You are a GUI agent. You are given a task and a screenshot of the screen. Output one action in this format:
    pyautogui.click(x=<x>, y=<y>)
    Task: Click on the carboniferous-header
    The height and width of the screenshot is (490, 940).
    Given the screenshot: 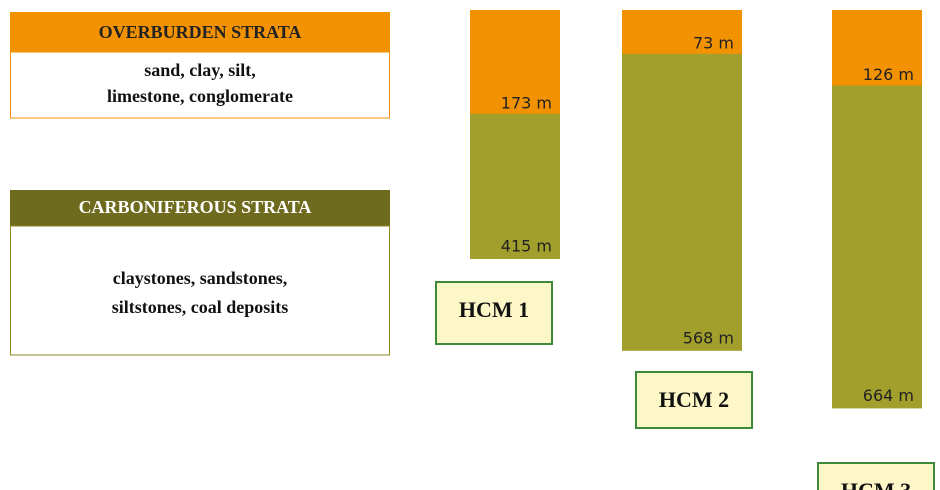 What is the action you would take?
    pyautogui.click(x=200, y=208)
    